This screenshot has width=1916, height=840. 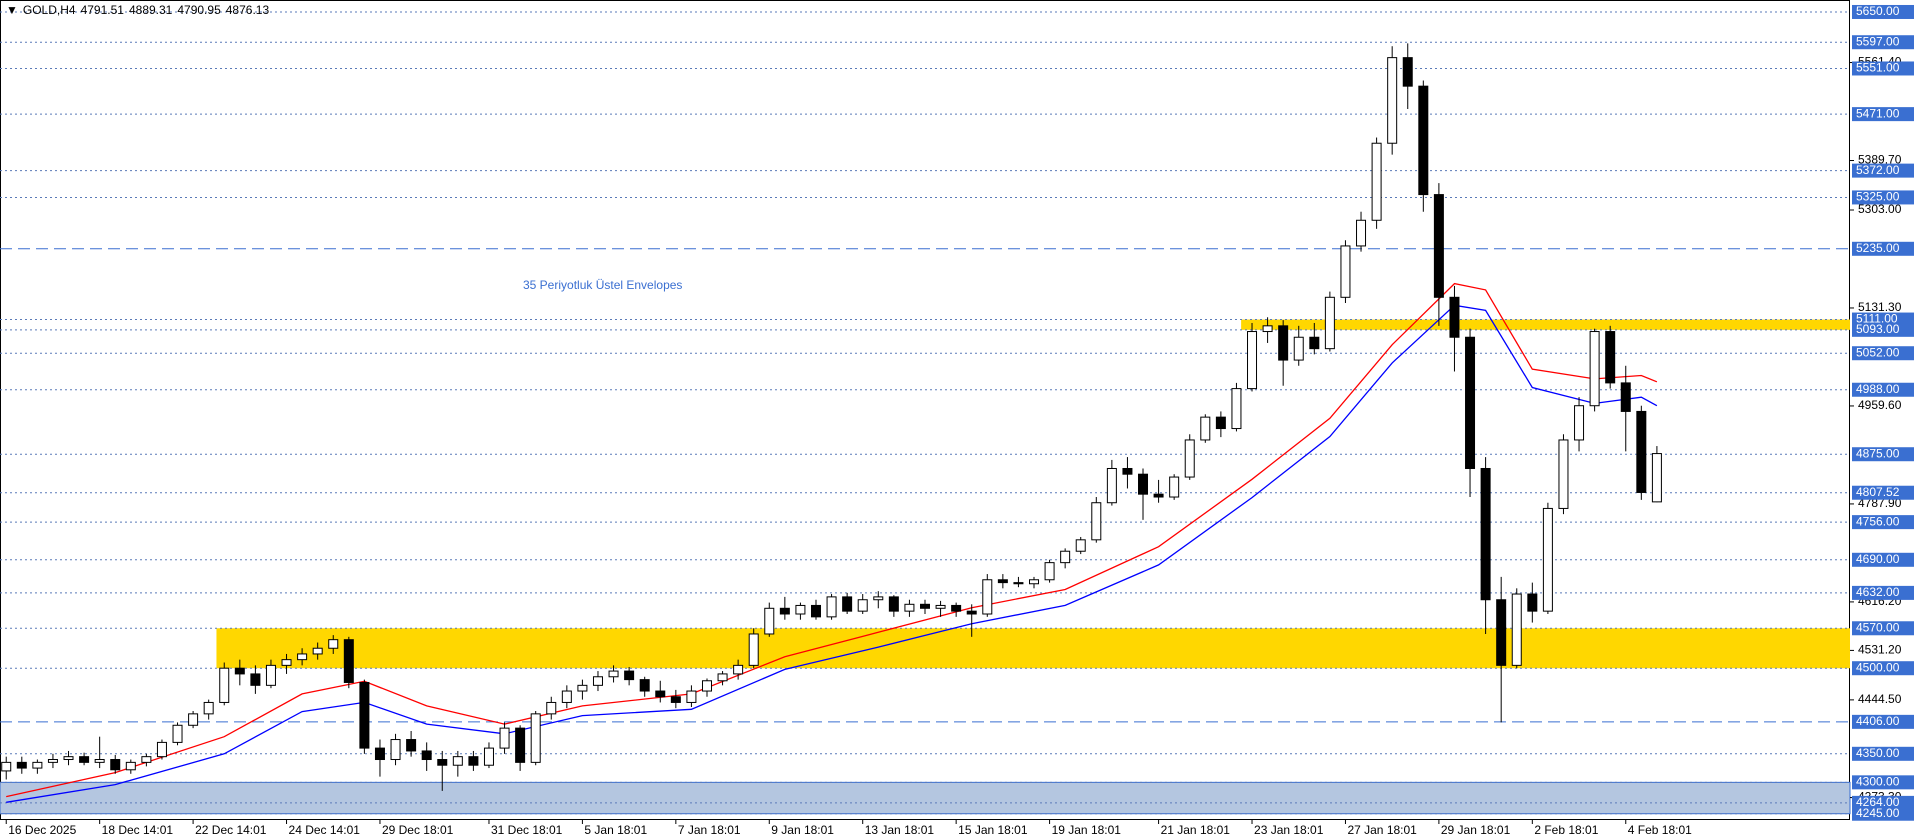 What do you see at coordinates (1880, 160) in the screenshot?
I see `y-tick-label: 5389.70` at bounding box center [1880, 160].